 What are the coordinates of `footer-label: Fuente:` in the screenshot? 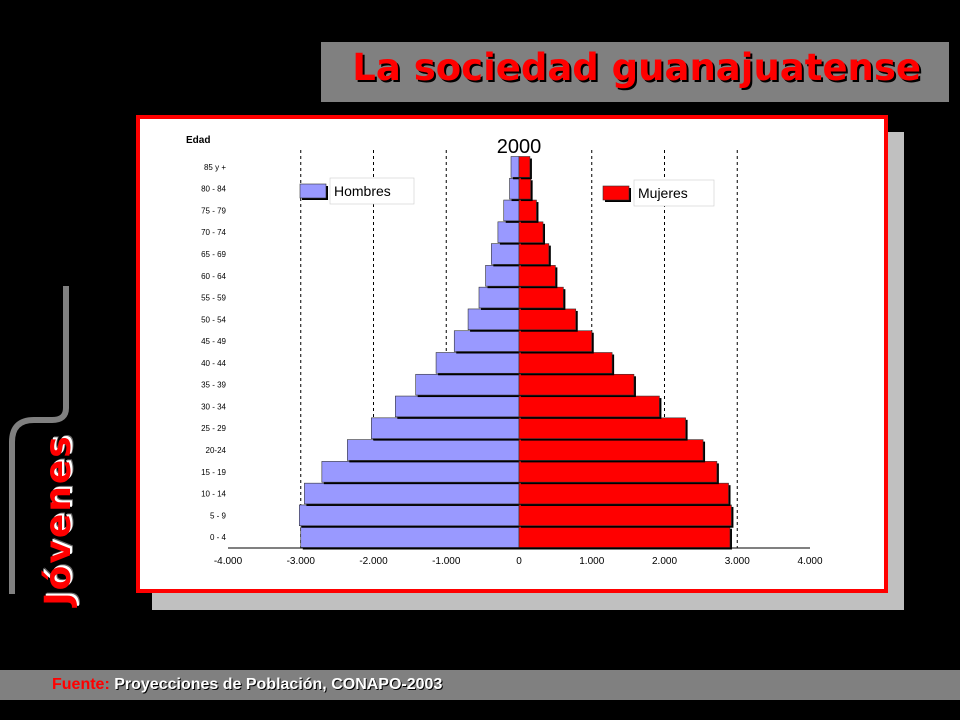 It's located at (81, 684).